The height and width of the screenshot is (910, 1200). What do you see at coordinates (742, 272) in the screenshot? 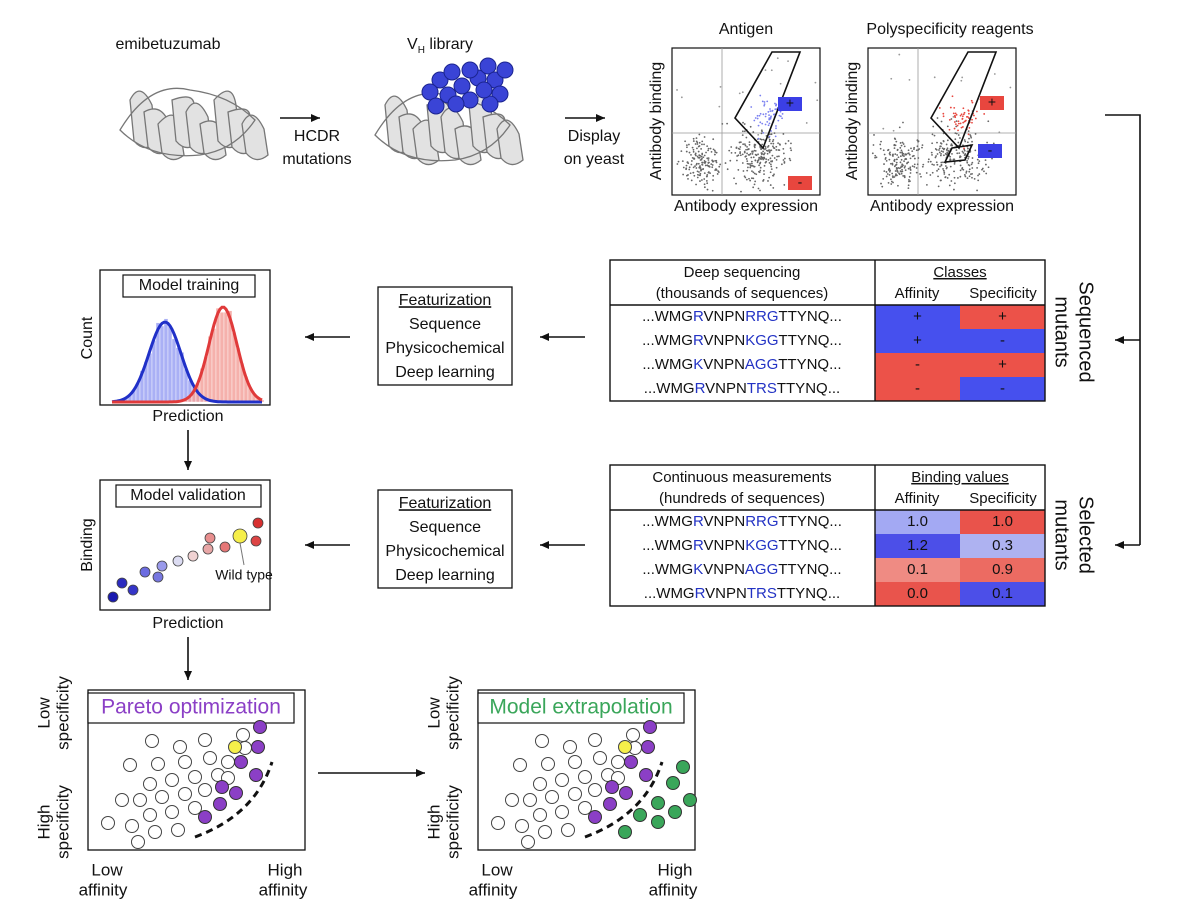
I see `table-header: Deep sequencing` at bounding box center [742, 272].